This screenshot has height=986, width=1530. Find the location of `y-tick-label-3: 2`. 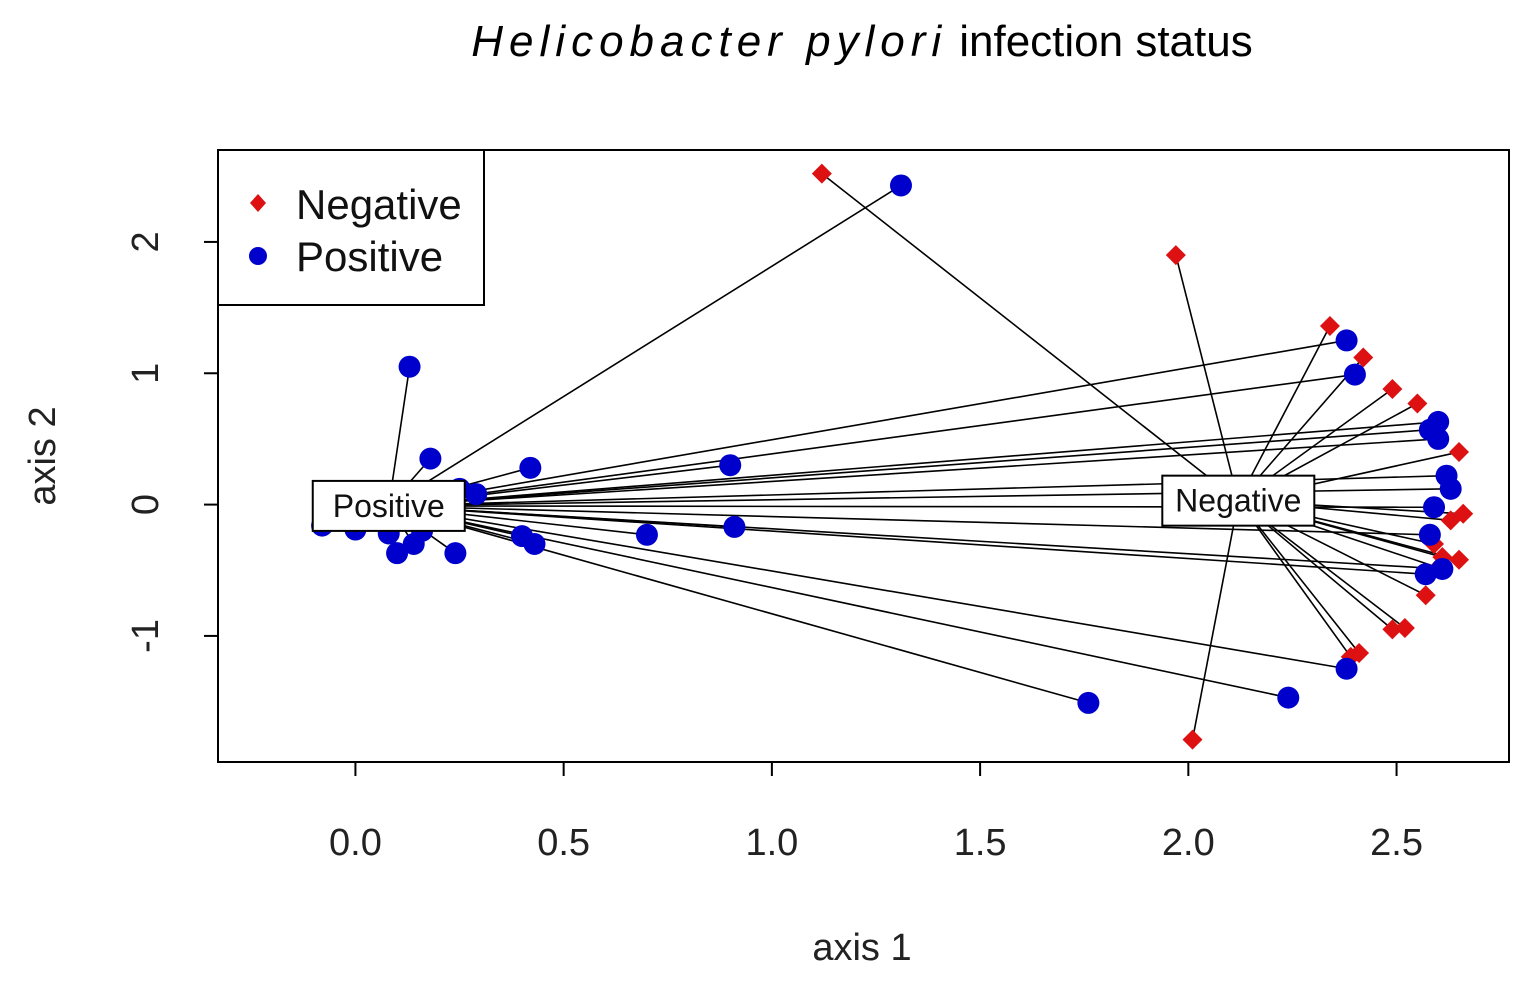

y-tick-label-3: 2 is located at coordinates (146, 241).